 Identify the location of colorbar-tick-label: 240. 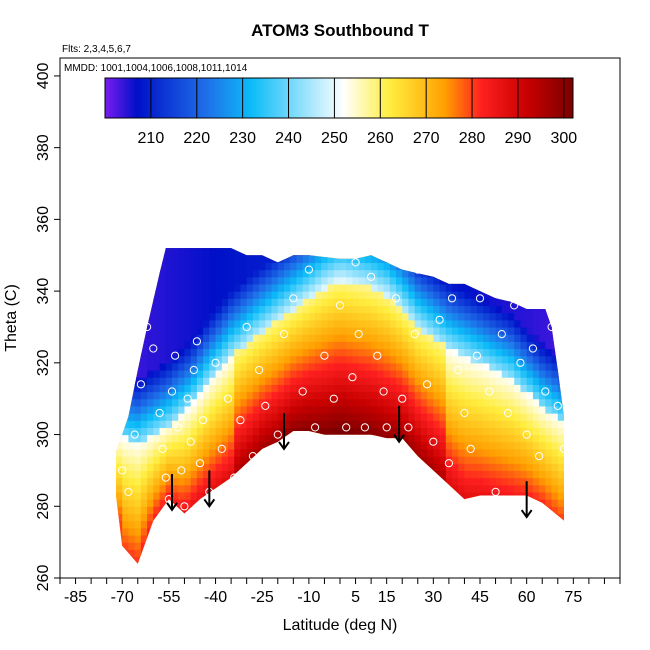
(288, 138).